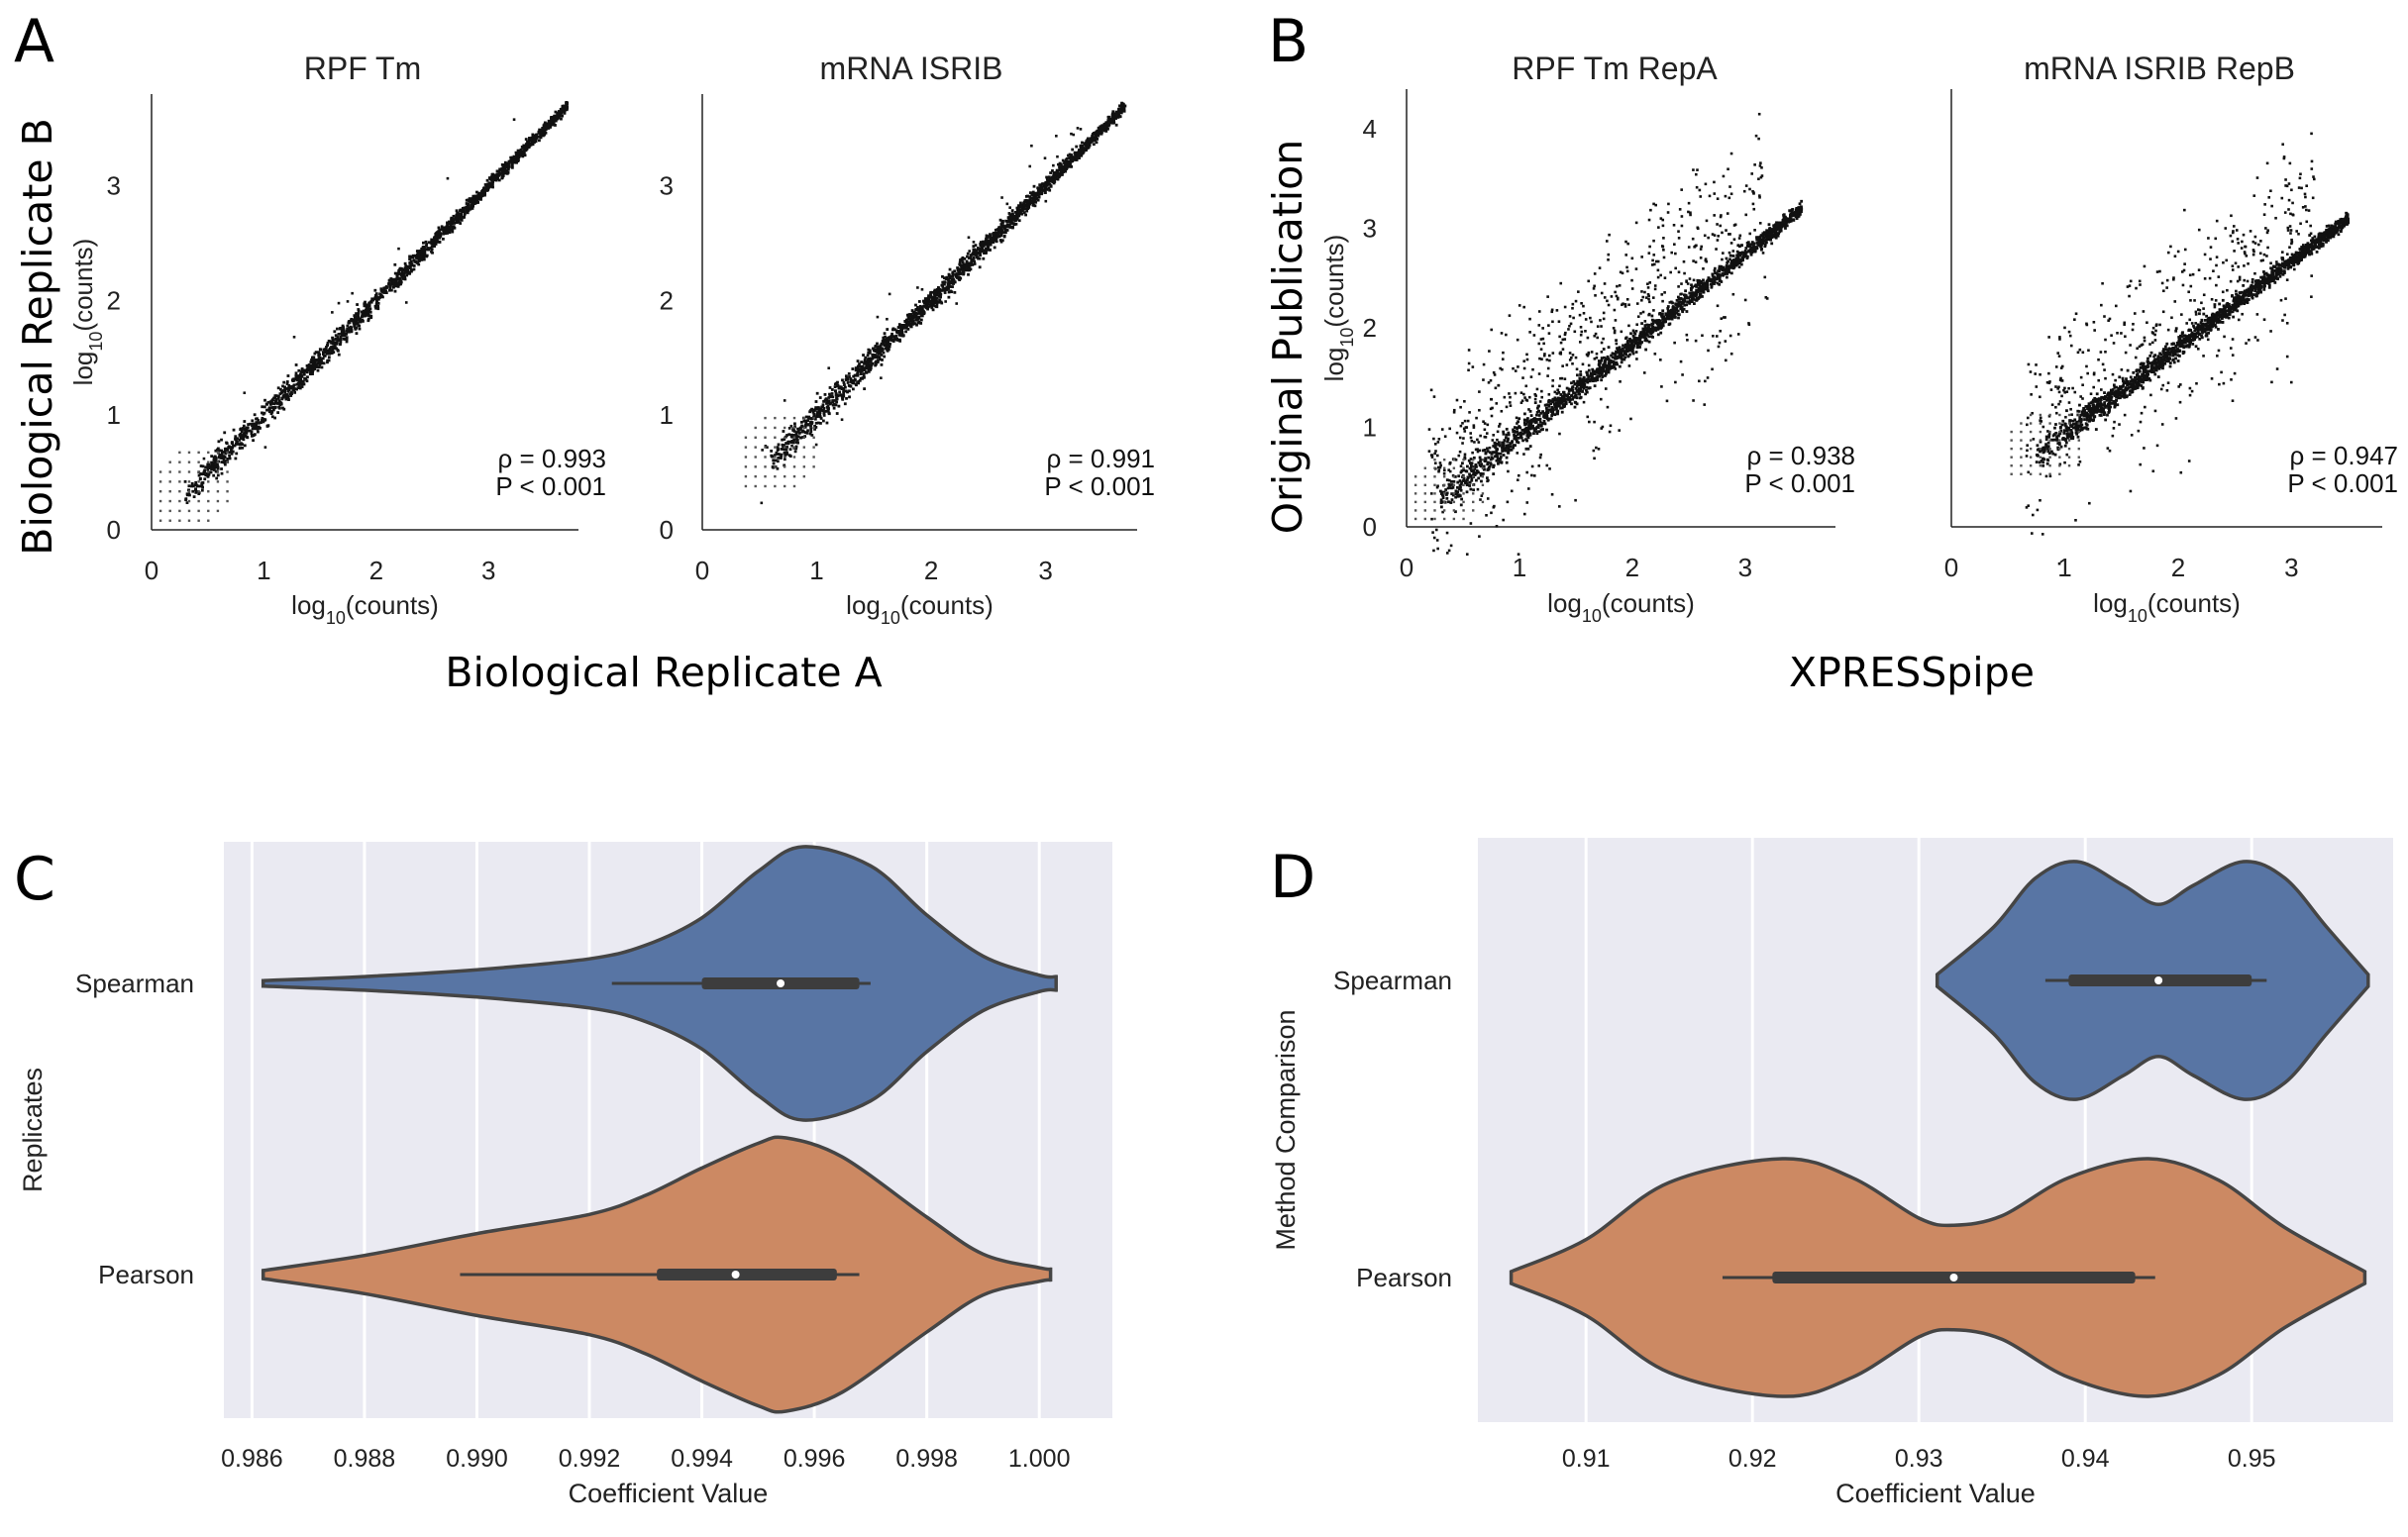 Image resolution: width=2408 pixels, height=1537 pixels. Describe the element at coordinates (816, 570) in the screenshot. I see `x-tick-label: 1` at that location.